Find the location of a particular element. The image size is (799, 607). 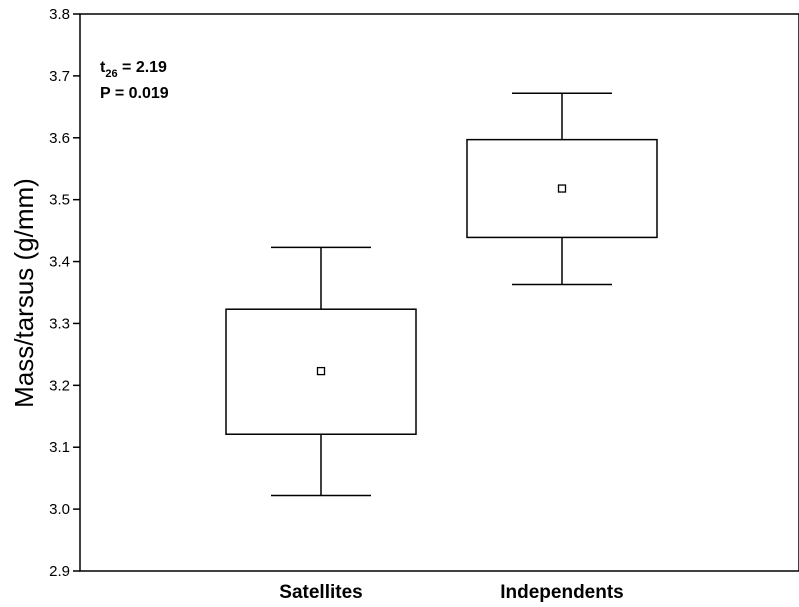

y-tick-label: 3.2 is located at coordinates (59, 385).